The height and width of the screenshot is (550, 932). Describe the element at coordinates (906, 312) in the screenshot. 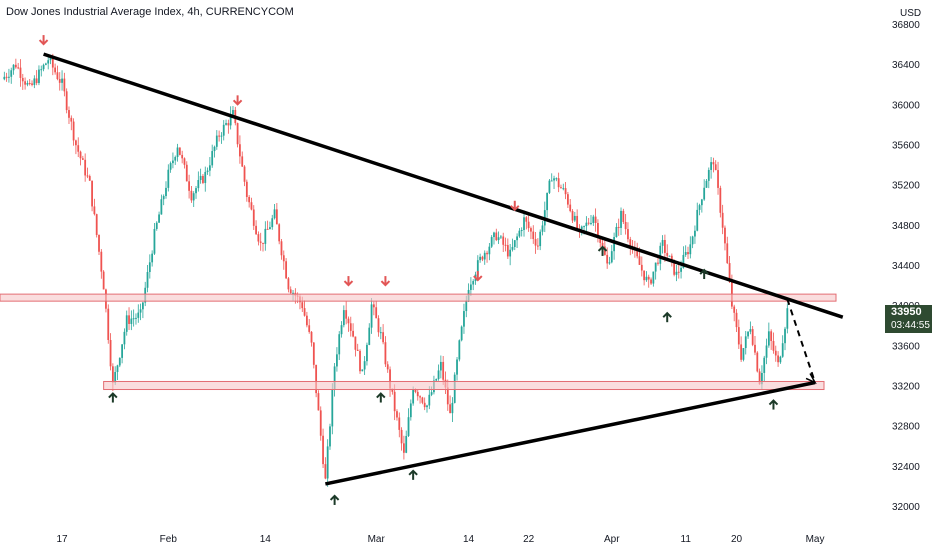

I see `last-price-value: 33950` at that location.